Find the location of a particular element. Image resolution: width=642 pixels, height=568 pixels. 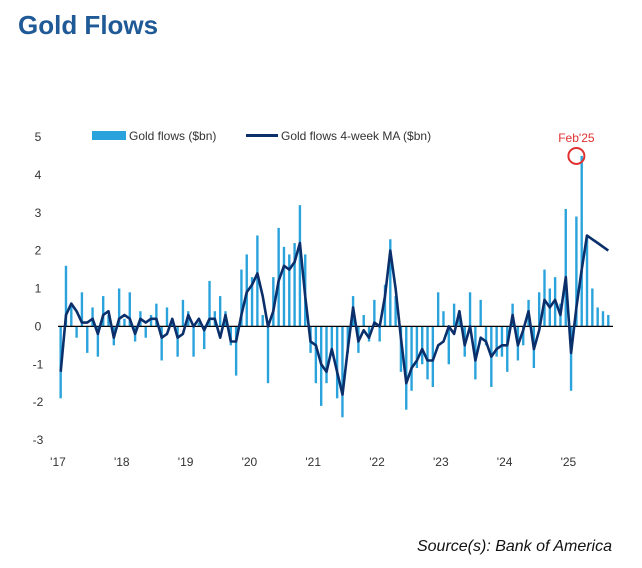

y-tick-label: -1 is located at coordinates (38, 364).